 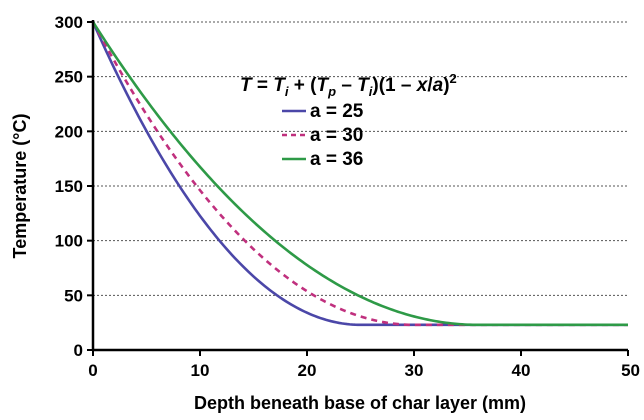 I want to click on y-tick-label: 150, so click(x=69, y=186).